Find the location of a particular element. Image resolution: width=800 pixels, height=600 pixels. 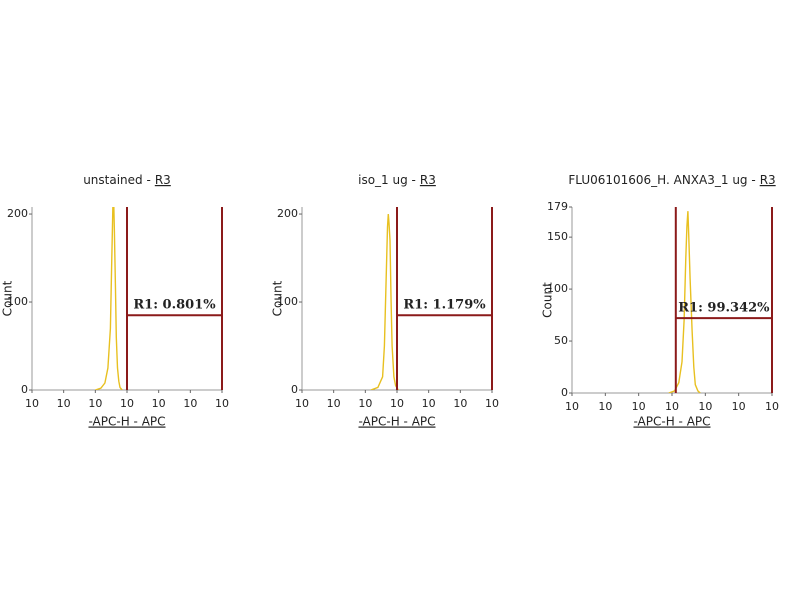

gate-label: R1: 1.179% is located at coordinates (444, 305).